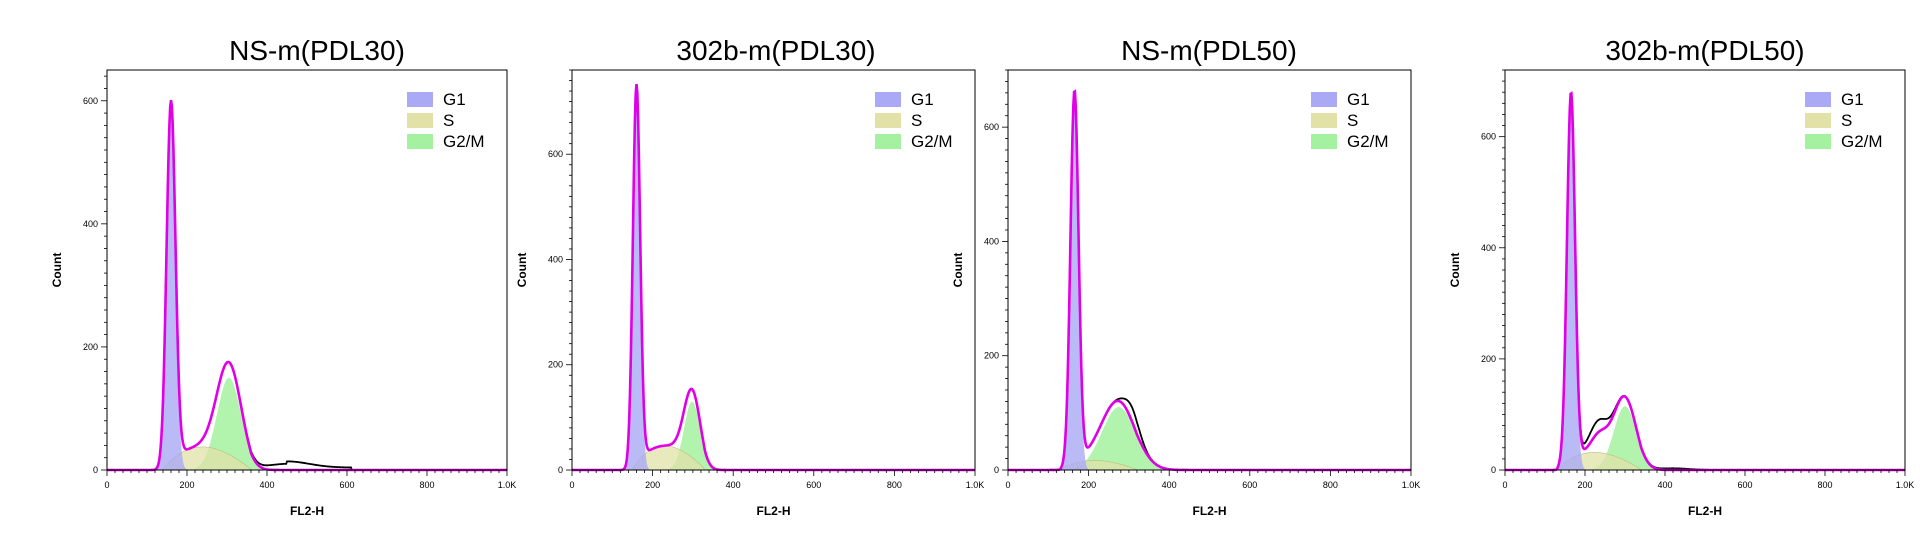 The width and height of the screenshot is (1920, 537). What do you see at coordinates (1704, 50) in the screenshot?
I see `chart-title: 302b-m(PDL50)` at bounding box center [1704, 50].